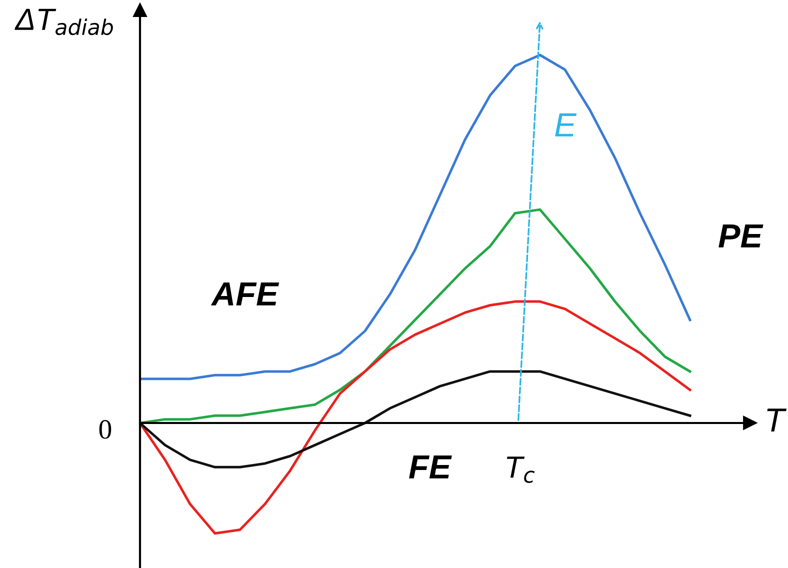 Image resolution: width=788 pixels, height=568 pixels. Describe the element at coordinates (245, 294) in the screenshot. I see `annotation: AFE` at that location.